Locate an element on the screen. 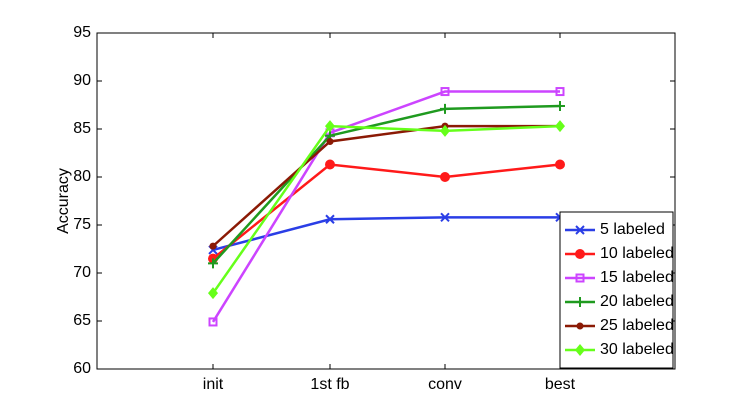 The width and height of the screenshot is (747, 415). legend-box is located at coordinates (616, 290).